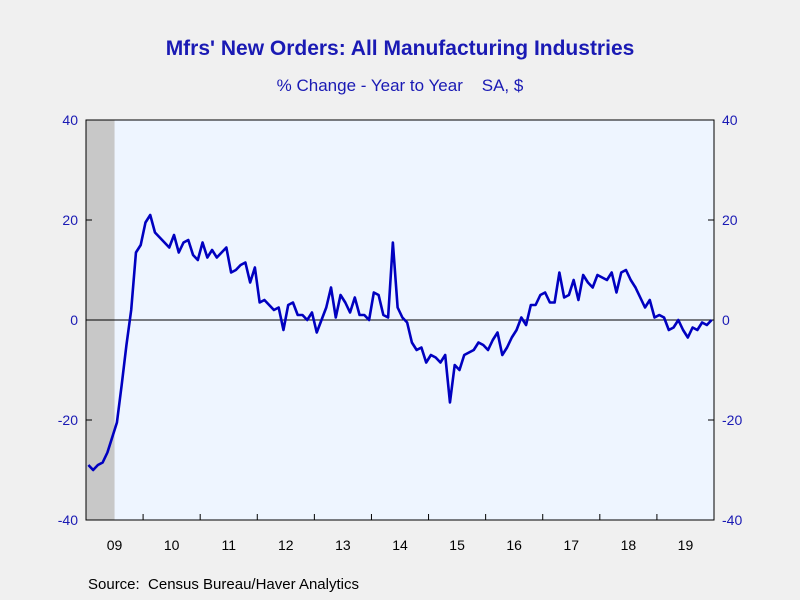 The image size is (800, 600). What do you see at coordinates (223, 584) in the screenshot?
I see `source-note: Source: Census Bureau/Haver Analytics` at bounding box center [223, 584].